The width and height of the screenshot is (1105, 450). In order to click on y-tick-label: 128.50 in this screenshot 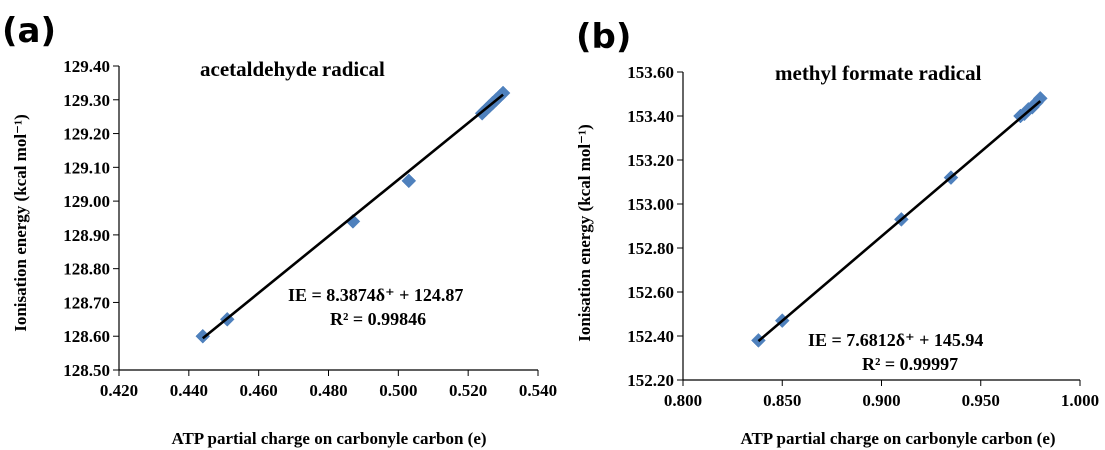, I will do `click(86, 370)`.